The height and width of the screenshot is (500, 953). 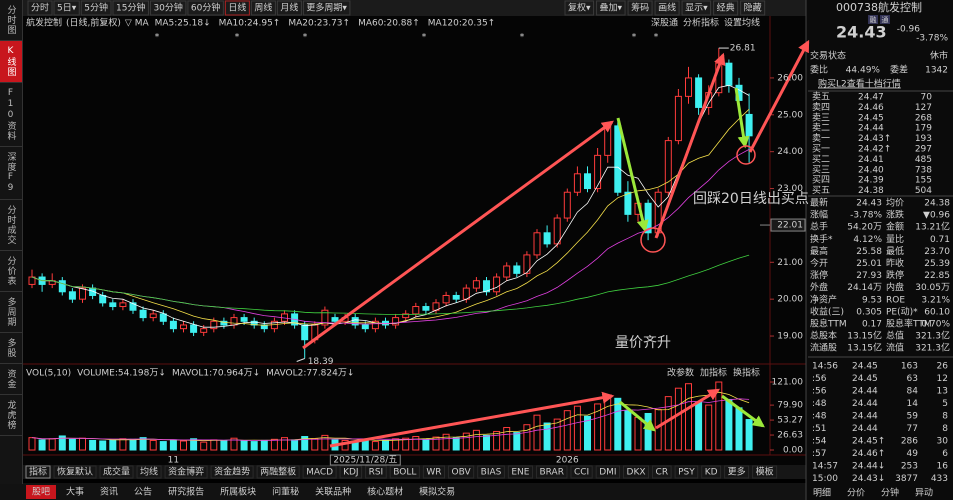 What do you see at coordinates (11, 348) in the screenshot?
I see `sidebar-tab: 多股` at bounding box center [11, 348].